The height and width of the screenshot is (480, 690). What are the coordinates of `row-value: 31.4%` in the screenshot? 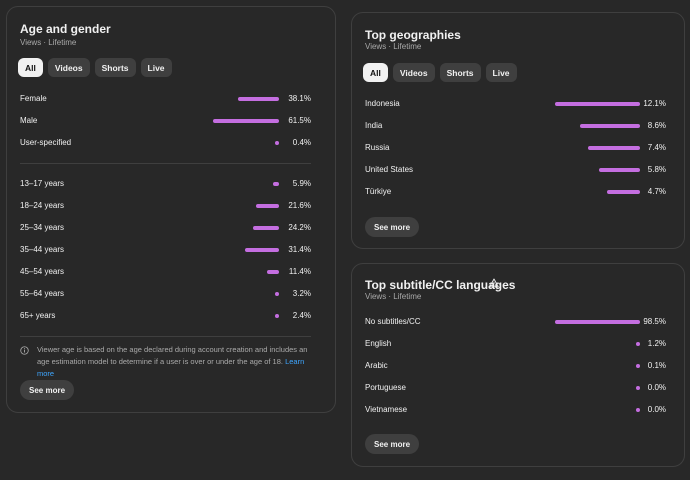 It's located at (299, 249).